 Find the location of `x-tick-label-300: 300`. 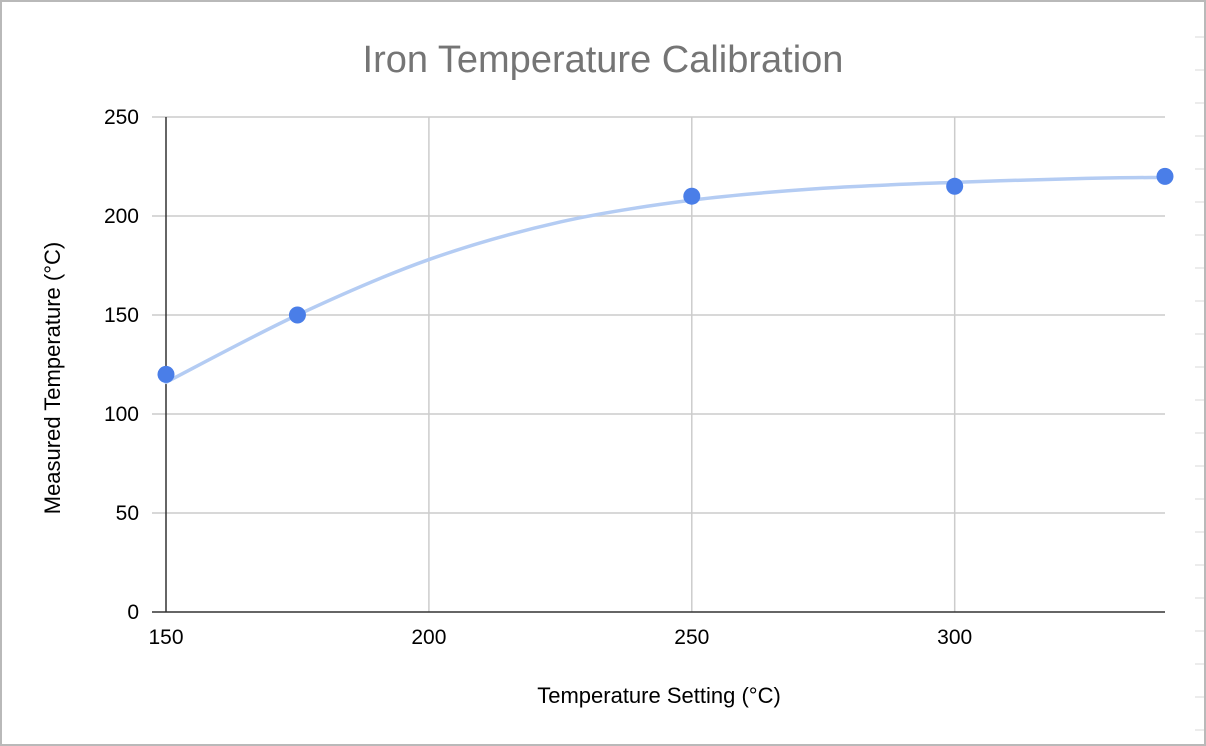

x-tick-label-300: 300 is located at coordinates (954, 637).